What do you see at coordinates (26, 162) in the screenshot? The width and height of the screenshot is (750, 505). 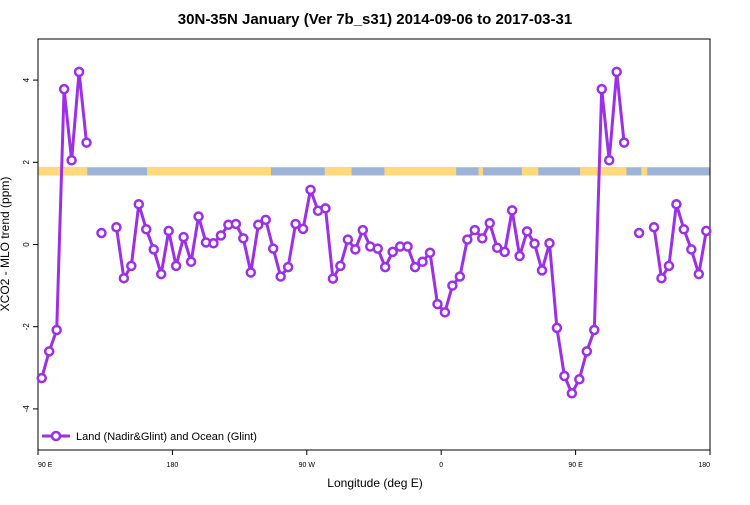 I see `y-tick-label: 2` at bounding box center [26, 162].